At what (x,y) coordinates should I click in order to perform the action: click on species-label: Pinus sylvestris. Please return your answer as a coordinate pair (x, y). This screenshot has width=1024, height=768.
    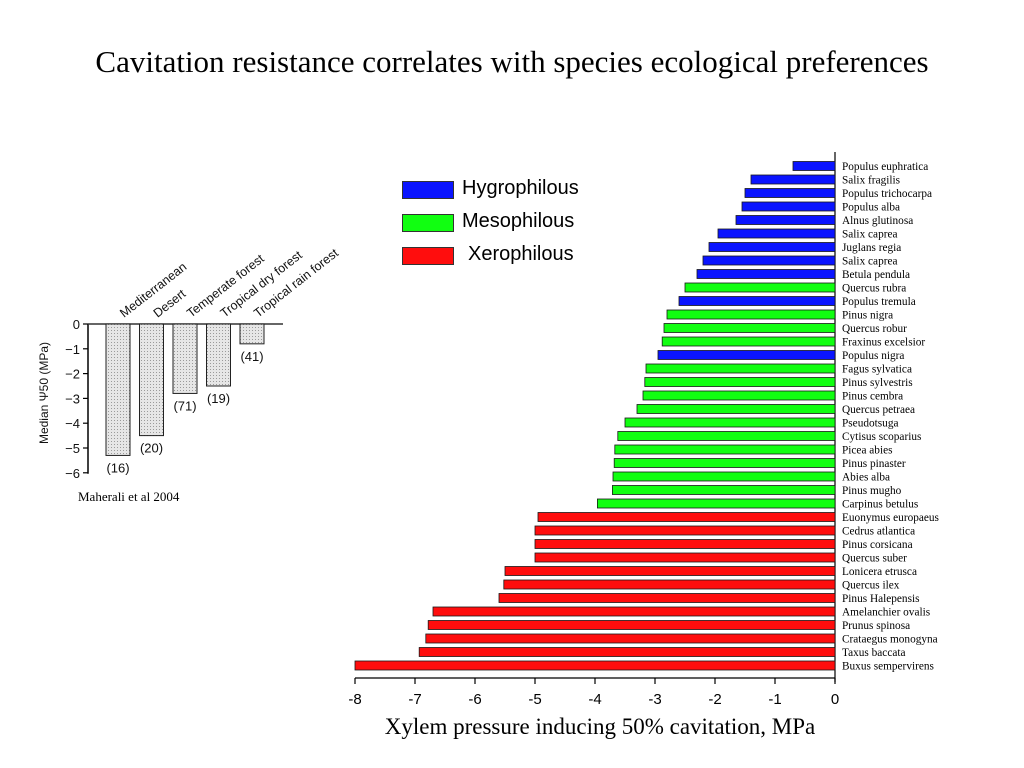
    Looking at the image, I should click on (877, 383).